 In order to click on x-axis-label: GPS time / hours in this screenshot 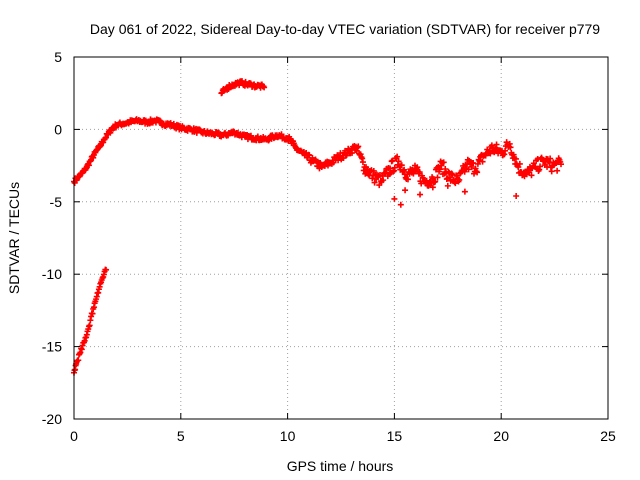, I will do `click(340, 466)`.